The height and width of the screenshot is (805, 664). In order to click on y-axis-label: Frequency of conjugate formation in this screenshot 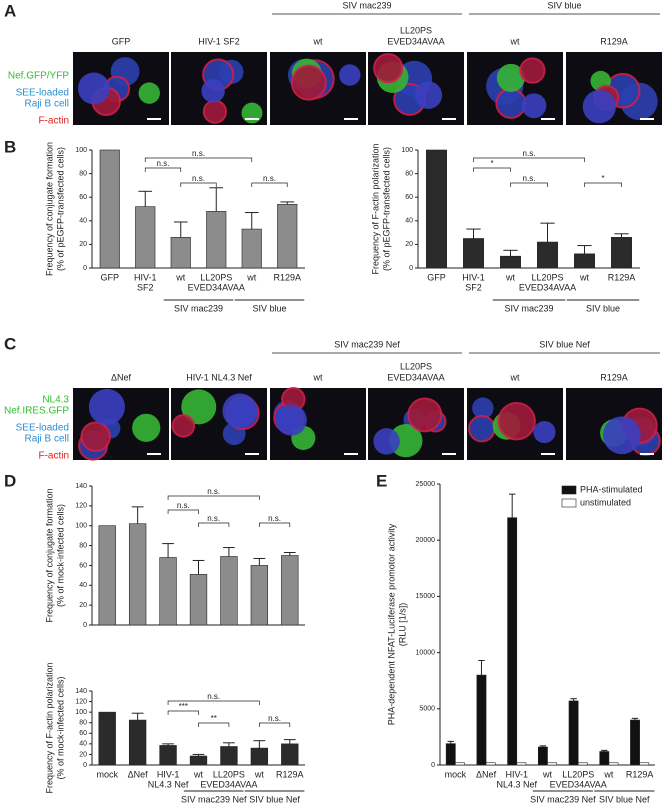, I will do `click(49, 555)`.